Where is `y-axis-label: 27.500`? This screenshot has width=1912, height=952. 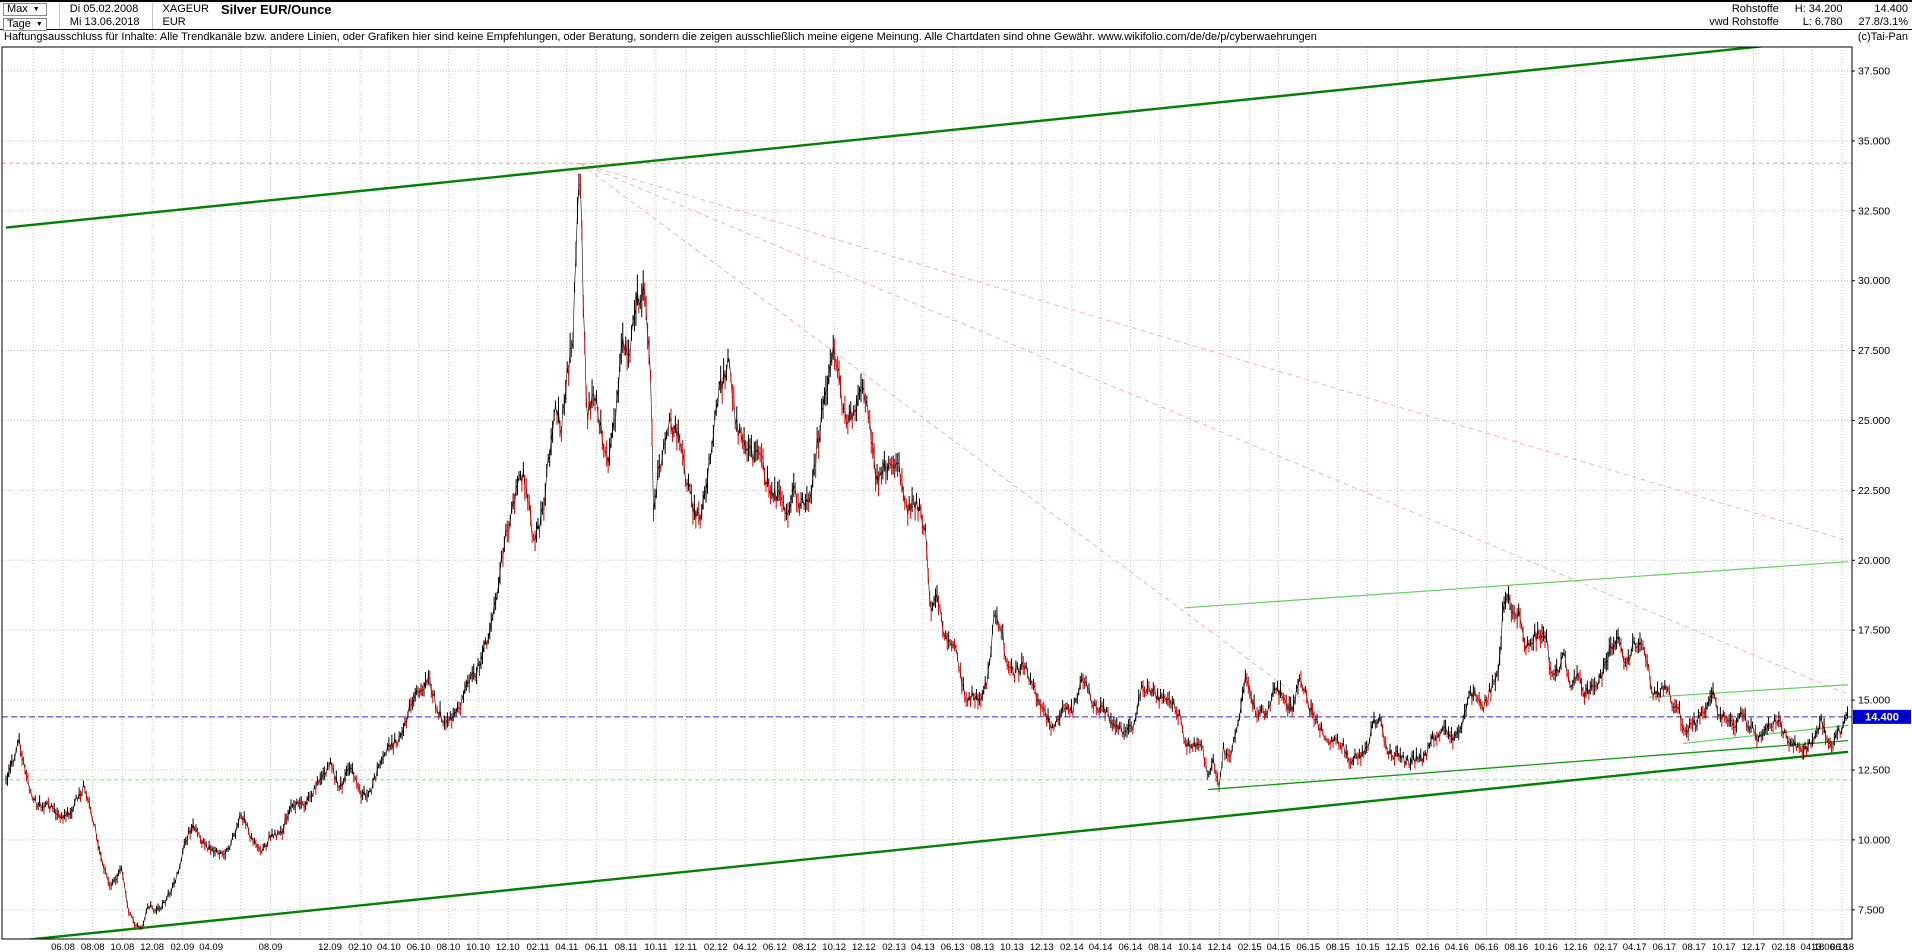
y-axis-label: 27.500 is located at coordinates (1874, 351).